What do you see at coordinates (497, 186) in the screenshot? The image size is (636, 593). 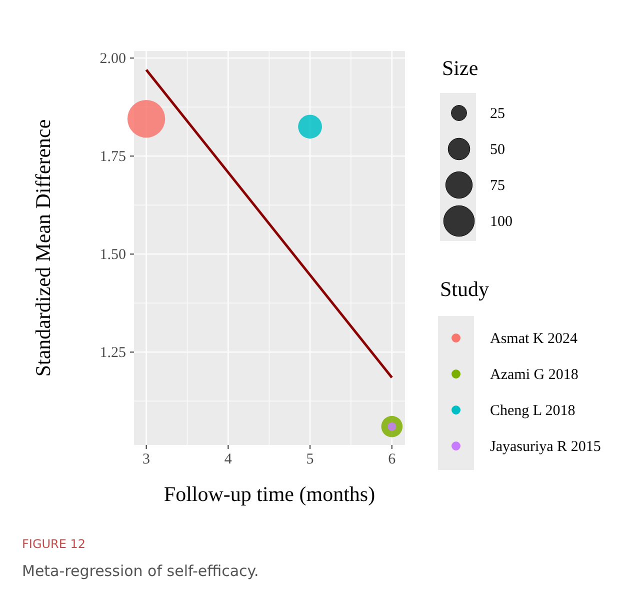 I see `legend-label: 75` at bounding box center [497, 186].